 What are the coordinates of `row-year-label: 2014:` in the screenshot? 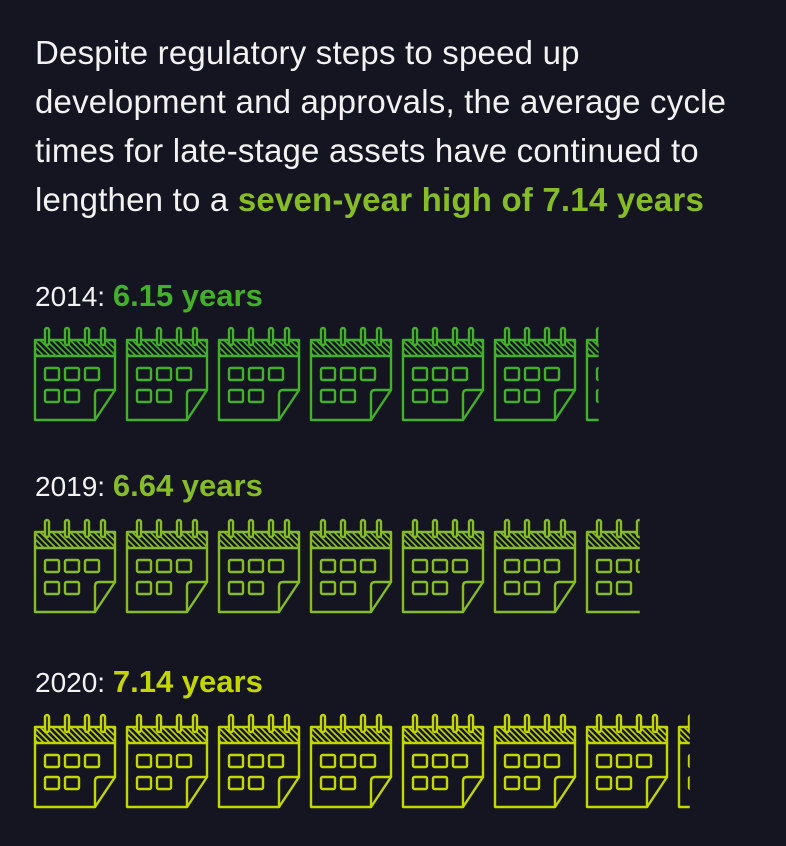 It's located at (74, 296).